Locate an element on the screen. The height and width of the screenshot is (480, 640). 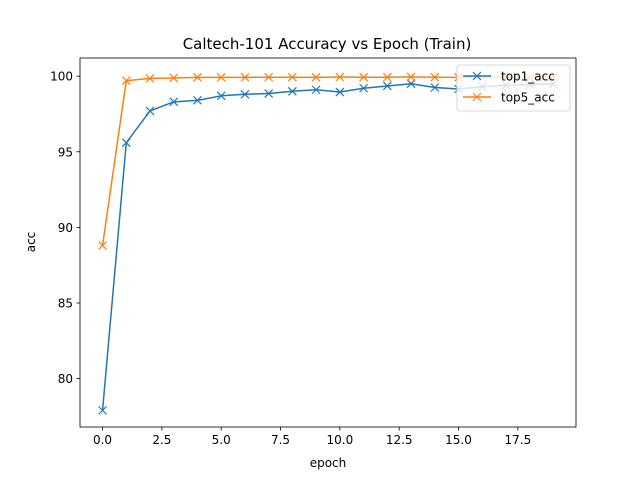
y-axis: 80 85 90 95 100 is located at coordinates (65, 228).